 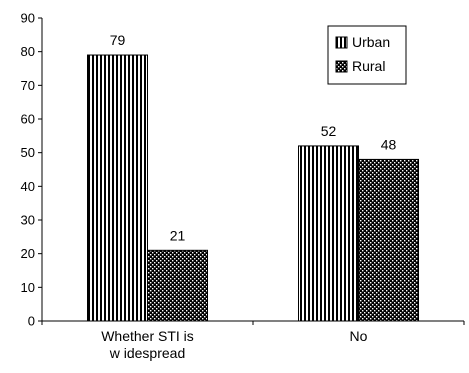 I want to click on data-label: 21, so click(x=178, y=235).